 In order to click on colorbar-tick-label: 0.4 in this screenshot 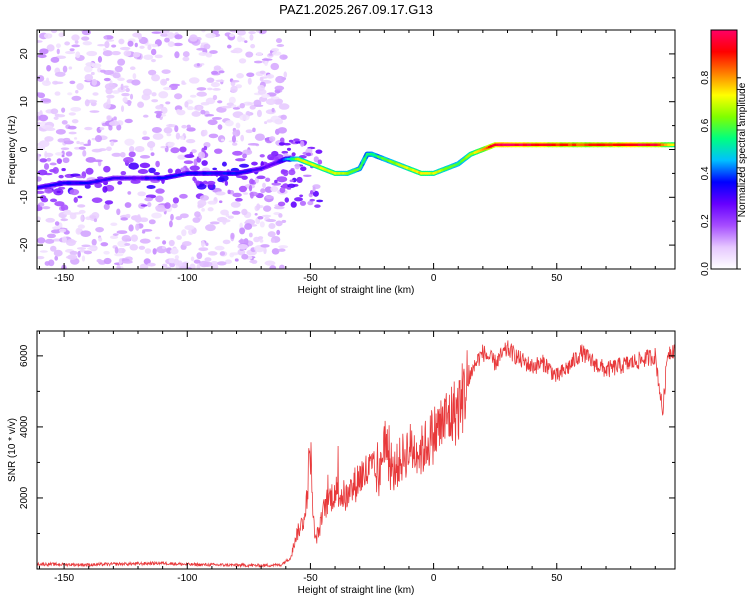, I will do `click(705, 173)`.